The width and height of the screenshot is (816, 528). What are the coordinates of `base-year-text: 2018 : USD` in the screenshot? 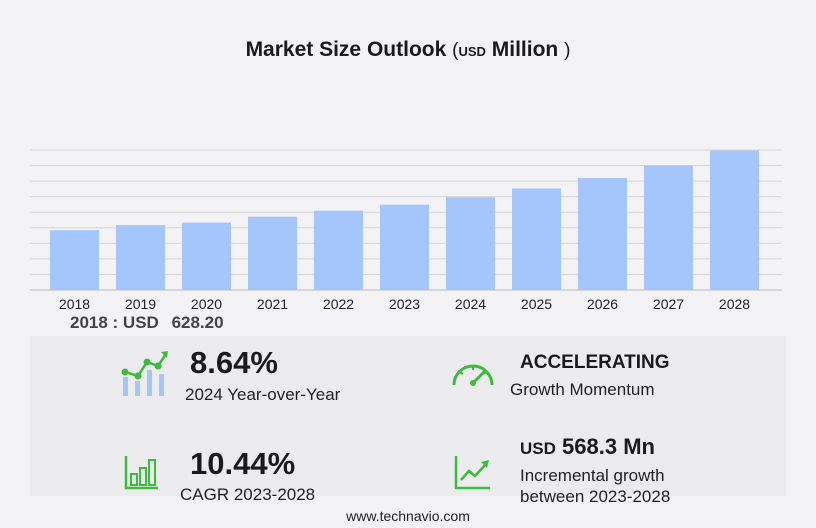 It's located at (114, 322).